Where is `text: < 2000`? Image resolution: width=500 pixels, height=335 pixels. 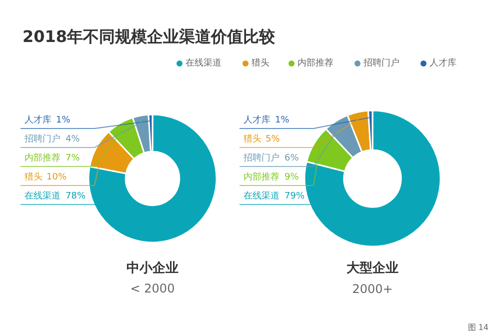 text: < 2000 is located at coordinates (152, 289).